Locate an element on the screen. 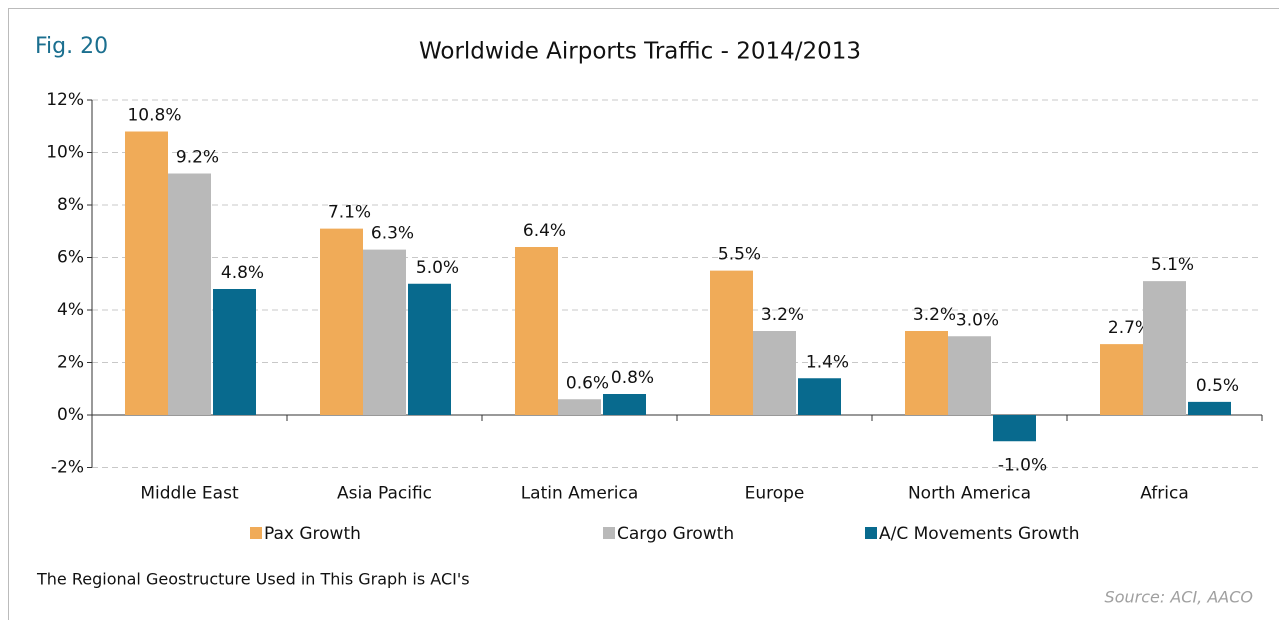  source: Source: ACI, AACO is located at coordinates (1179, 597).